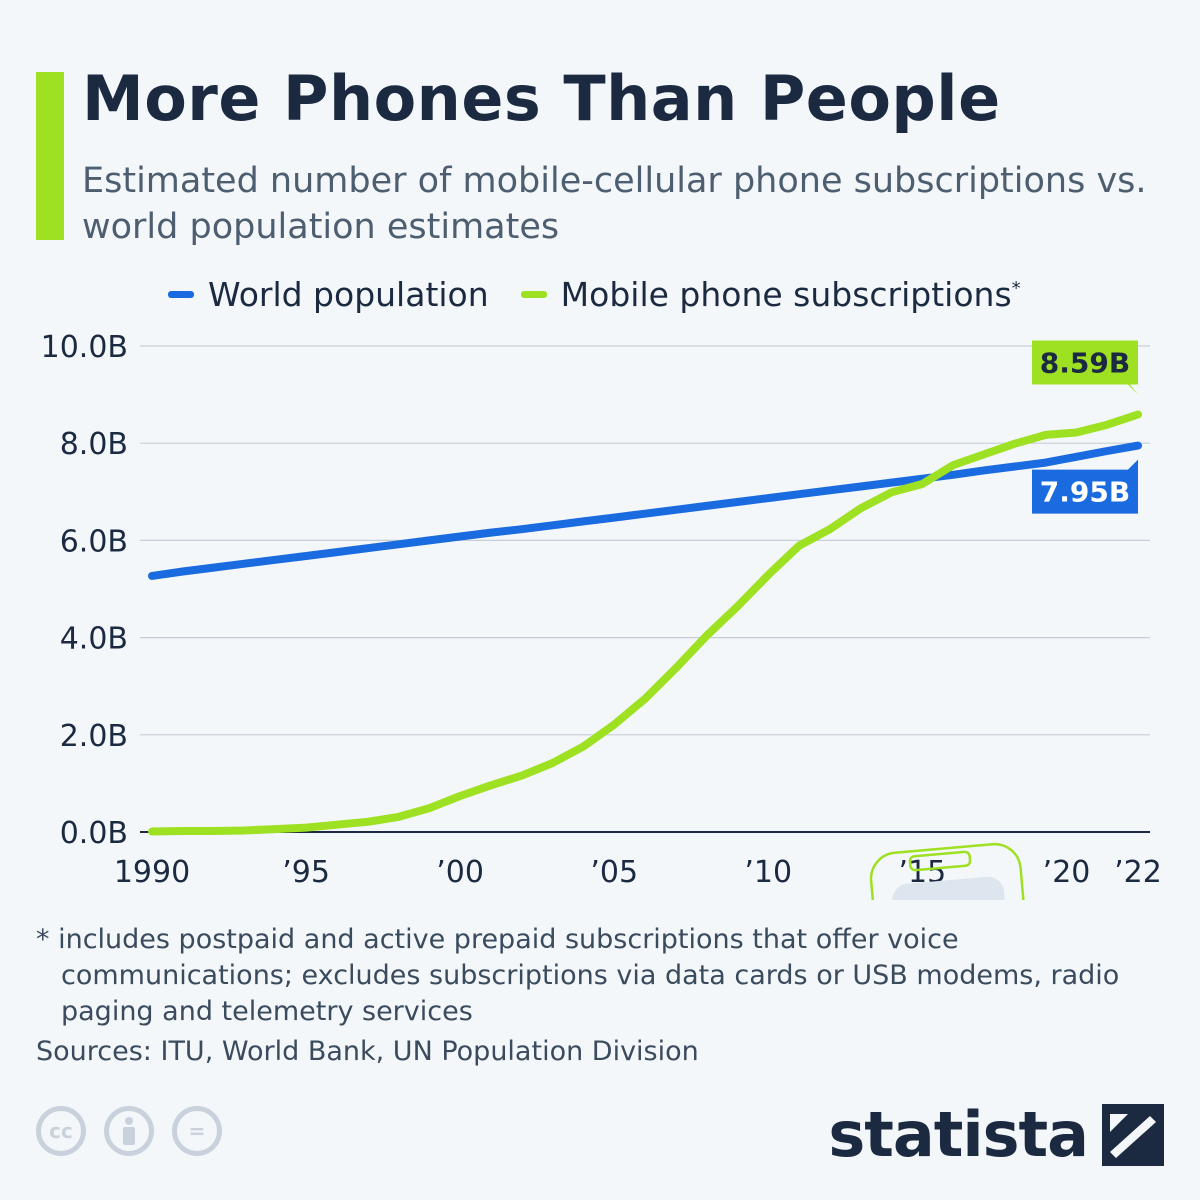 The width and height of the screenshot is (1200, 1200). What do you see at coordinates (94, 736) in the screenshot?
I see `y-tick-label: 2.0B` at bounding box center [94, 736].